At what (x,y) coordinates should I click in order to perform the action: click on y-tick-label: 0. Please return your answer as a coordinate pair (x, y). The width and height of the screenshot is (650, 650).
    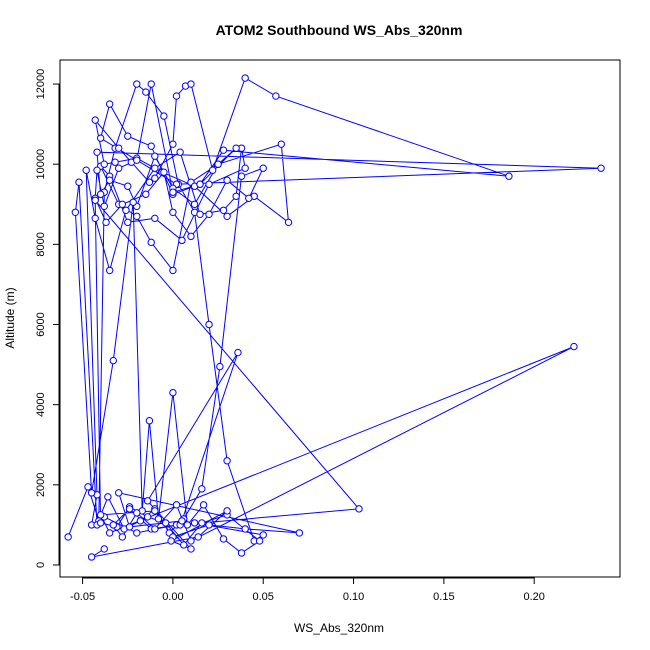
    Looking at the image, I should click on (41, 565).